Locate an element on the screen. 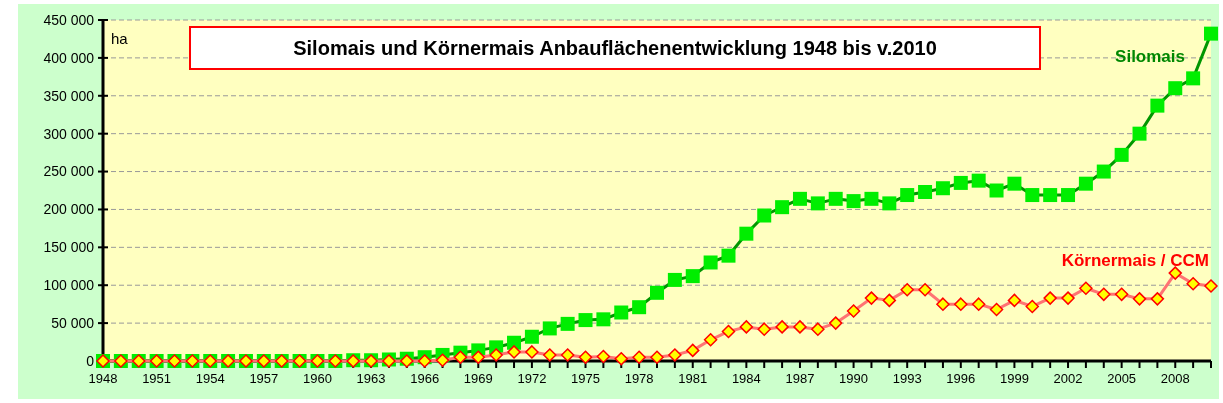  x-tick-label: 1960 is located at coordinates (317, 378).